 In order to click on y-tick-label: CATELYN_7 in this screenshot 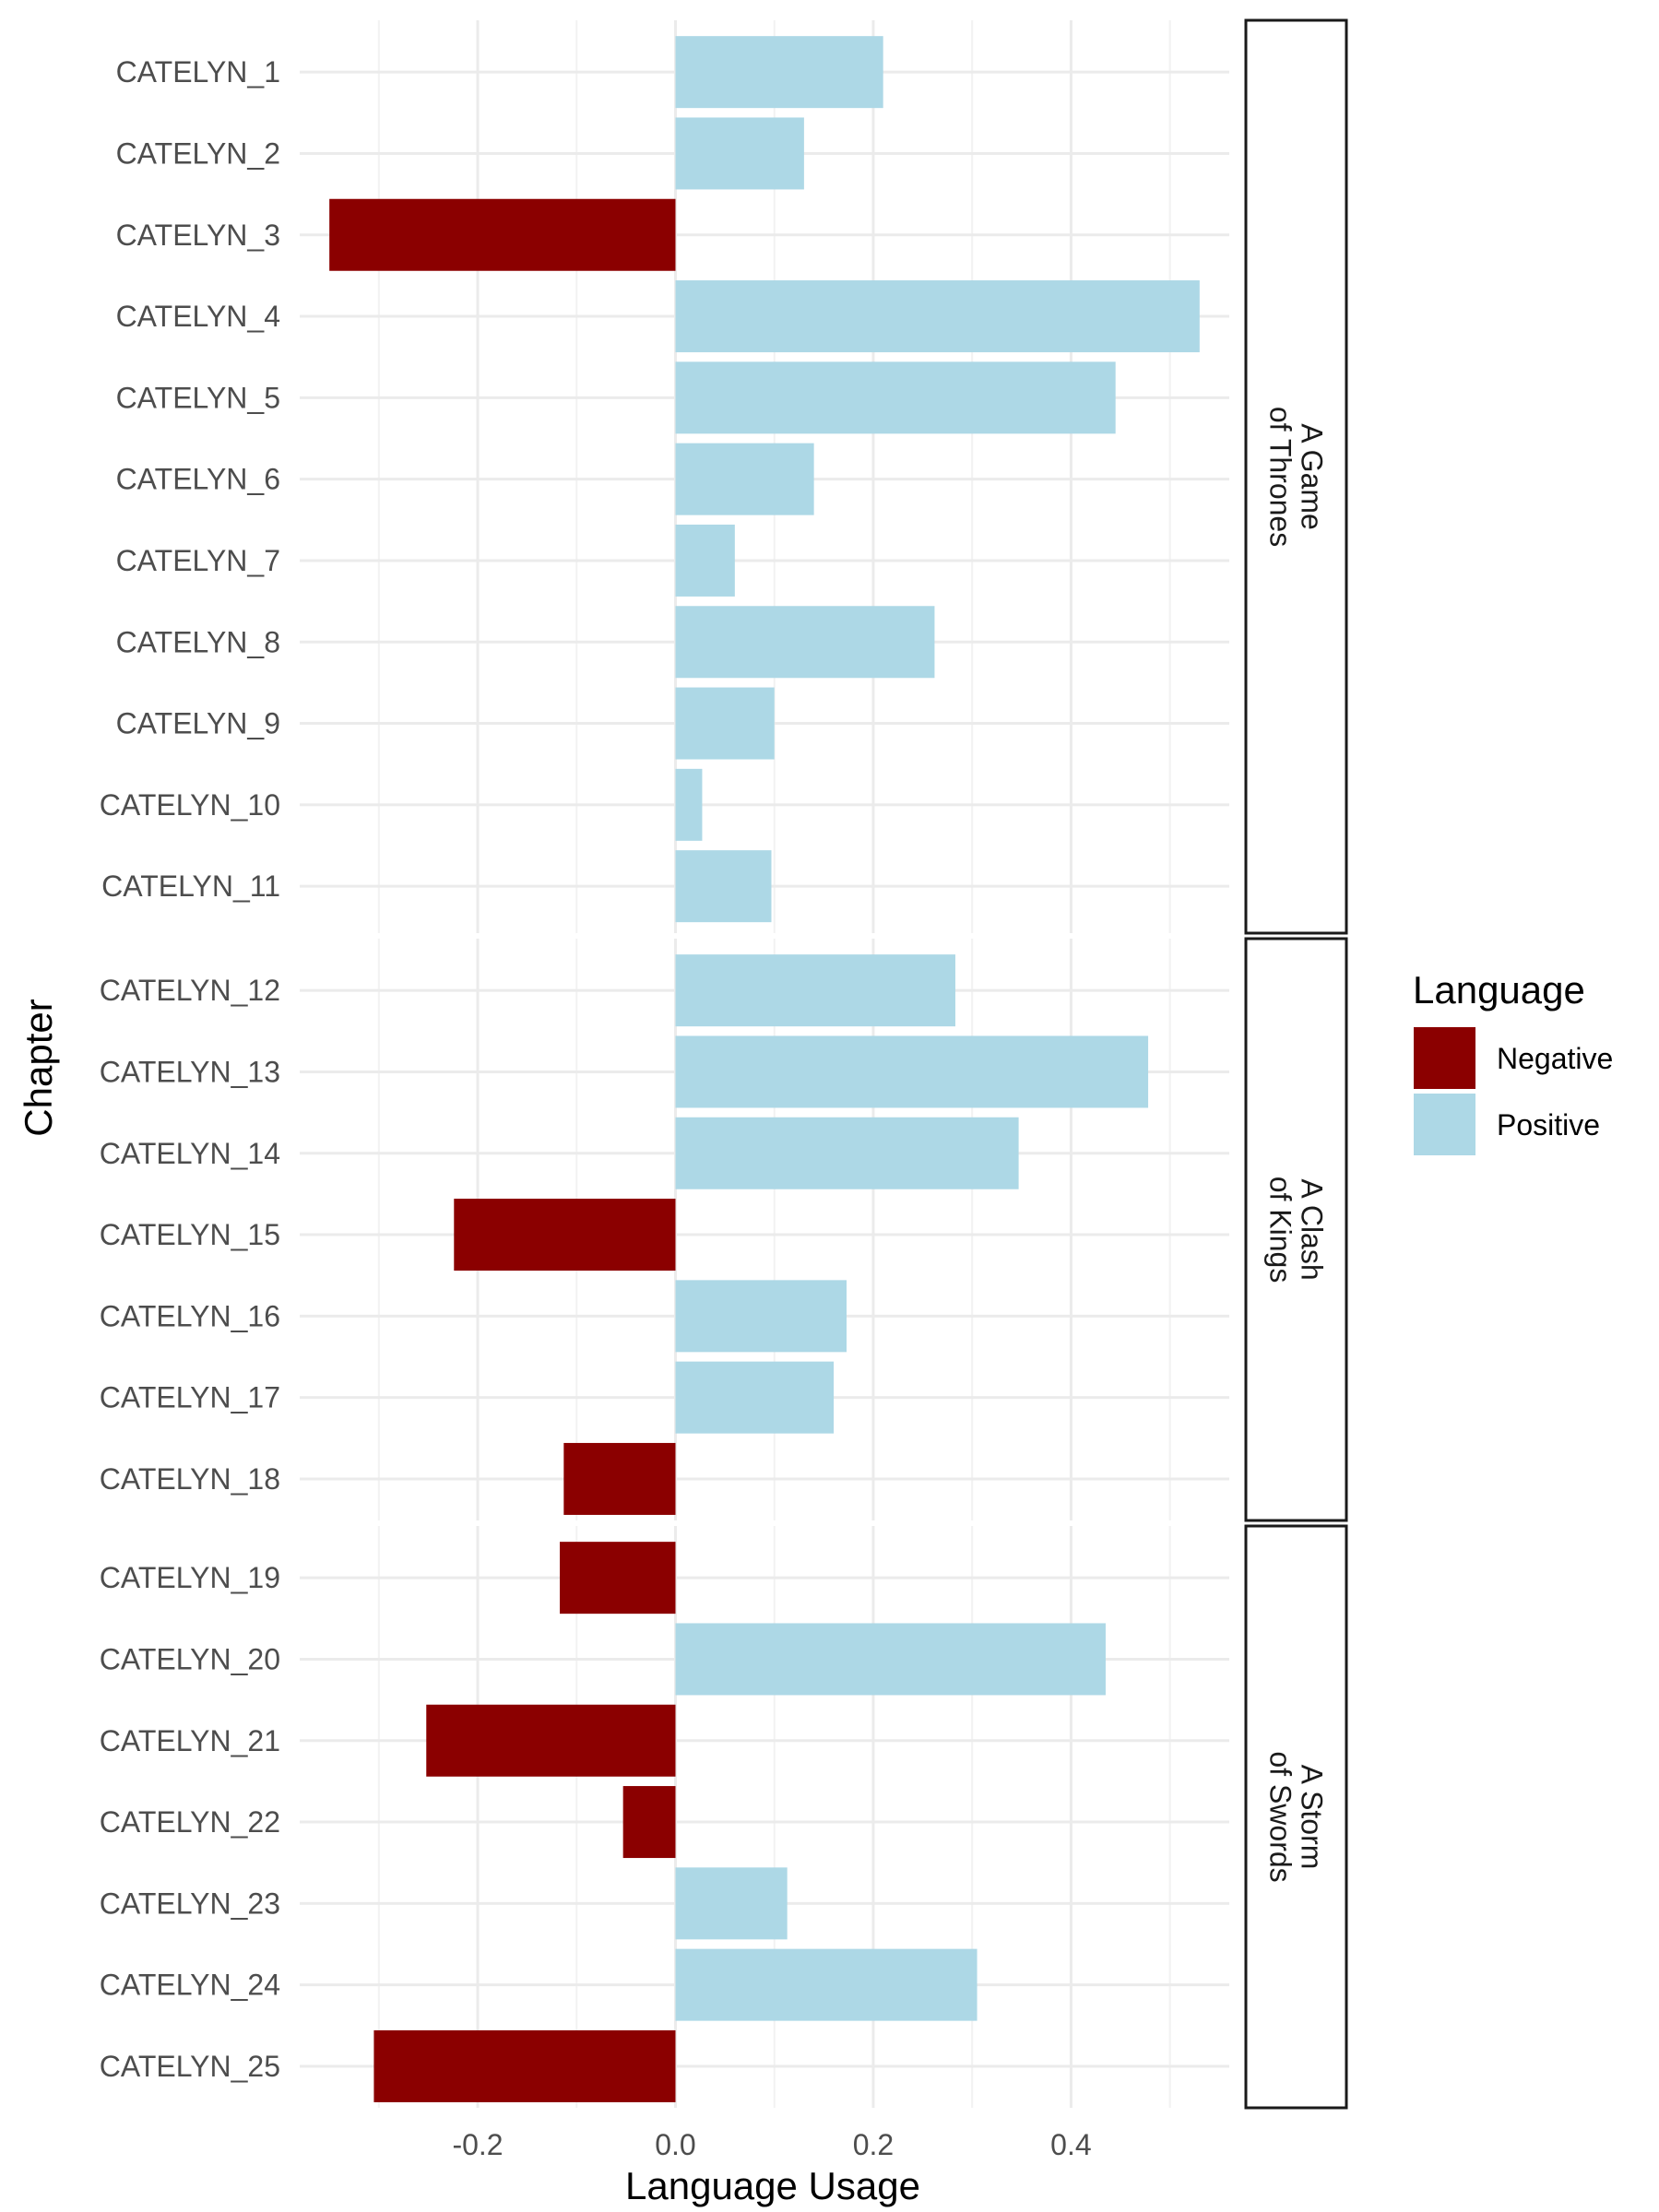, I will do `click(198, 561)`.